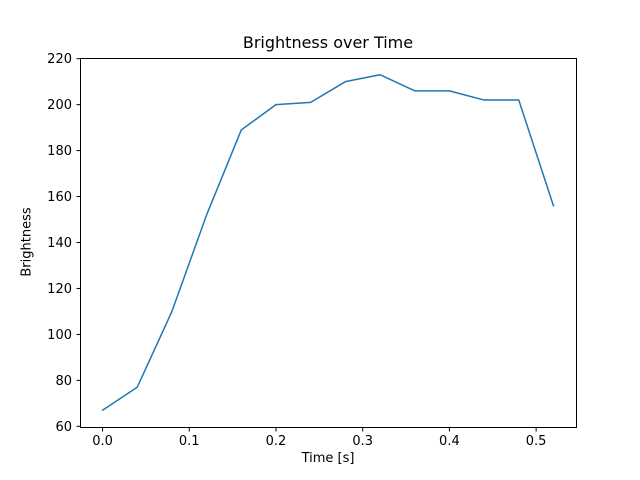 Image resolution: width=640 pixels, height=480 pixels. I want to click on x-tick-label: 0.5, so click(536, 441).